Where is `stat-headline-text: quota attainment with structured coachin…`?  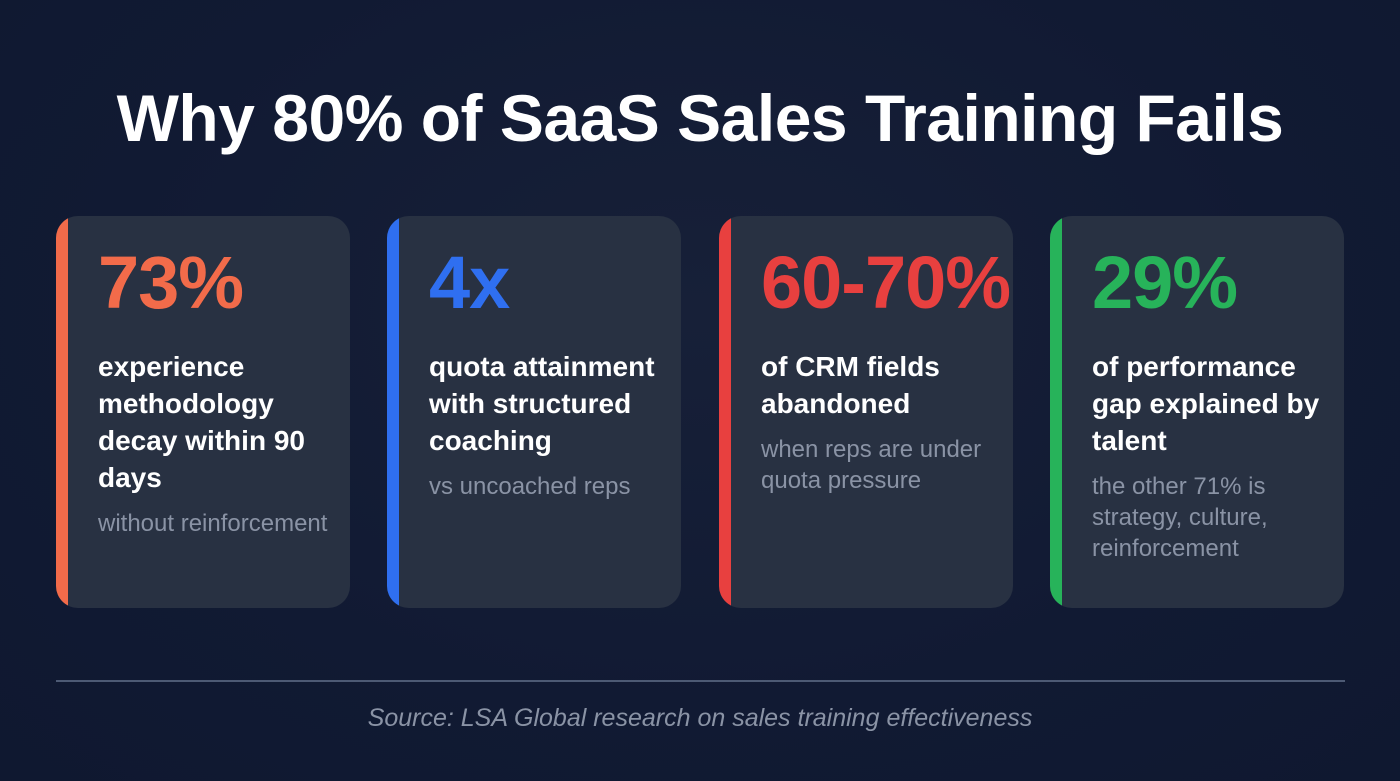 stat-headline-text: quota attainment with structured coachin… is located at coordinates (542, 403).